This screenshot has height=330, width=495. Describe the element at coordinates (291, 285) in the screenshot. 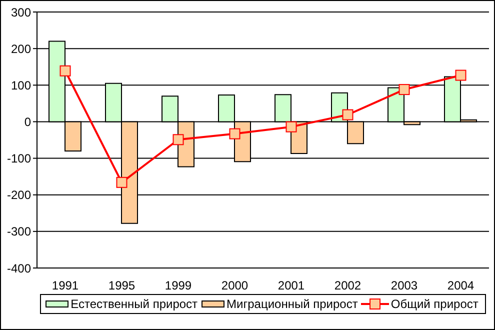

I see `x-tick-label: 2001` at that location.